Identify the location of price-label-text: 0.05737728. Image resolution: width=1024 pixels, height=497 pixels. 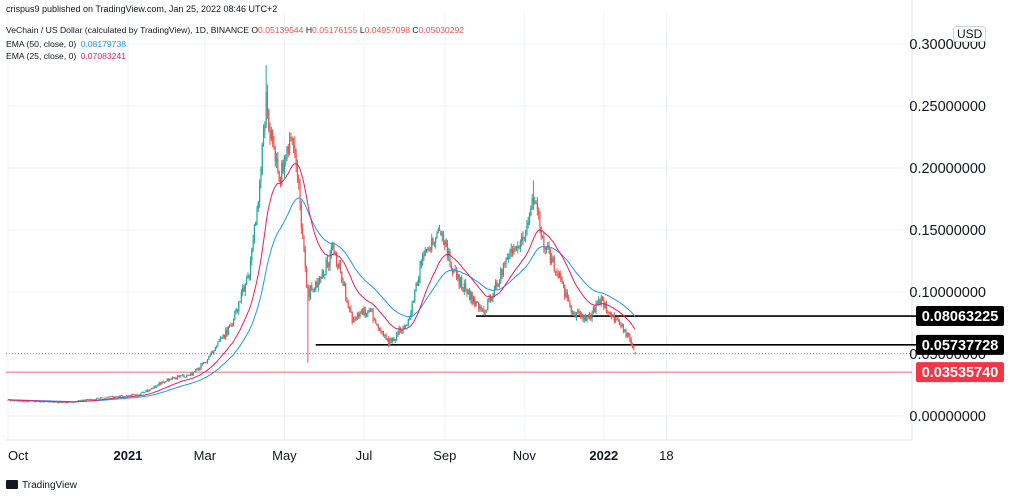
(960, 346).